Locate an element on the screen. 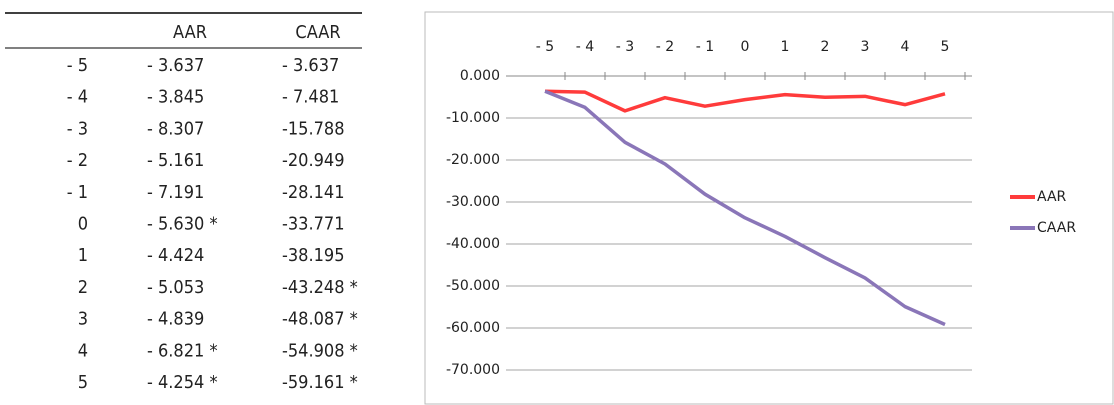 The width and height of the screenshot is (1114, 405). caar-cell: -20.949 is located at coordinates (313, 160).